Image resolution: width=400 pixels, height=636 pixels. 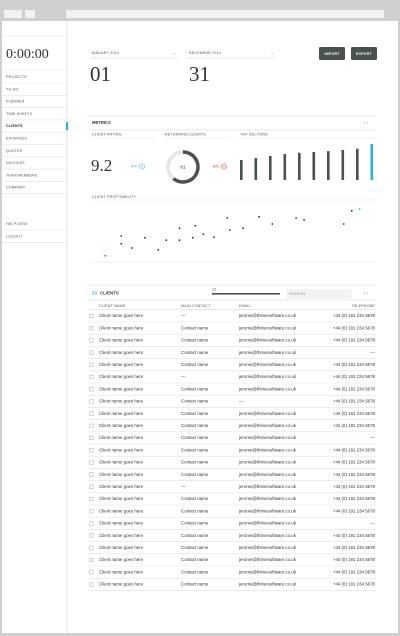 I want to click on menu-item: PROJECTS, so click(x=16, y=77).